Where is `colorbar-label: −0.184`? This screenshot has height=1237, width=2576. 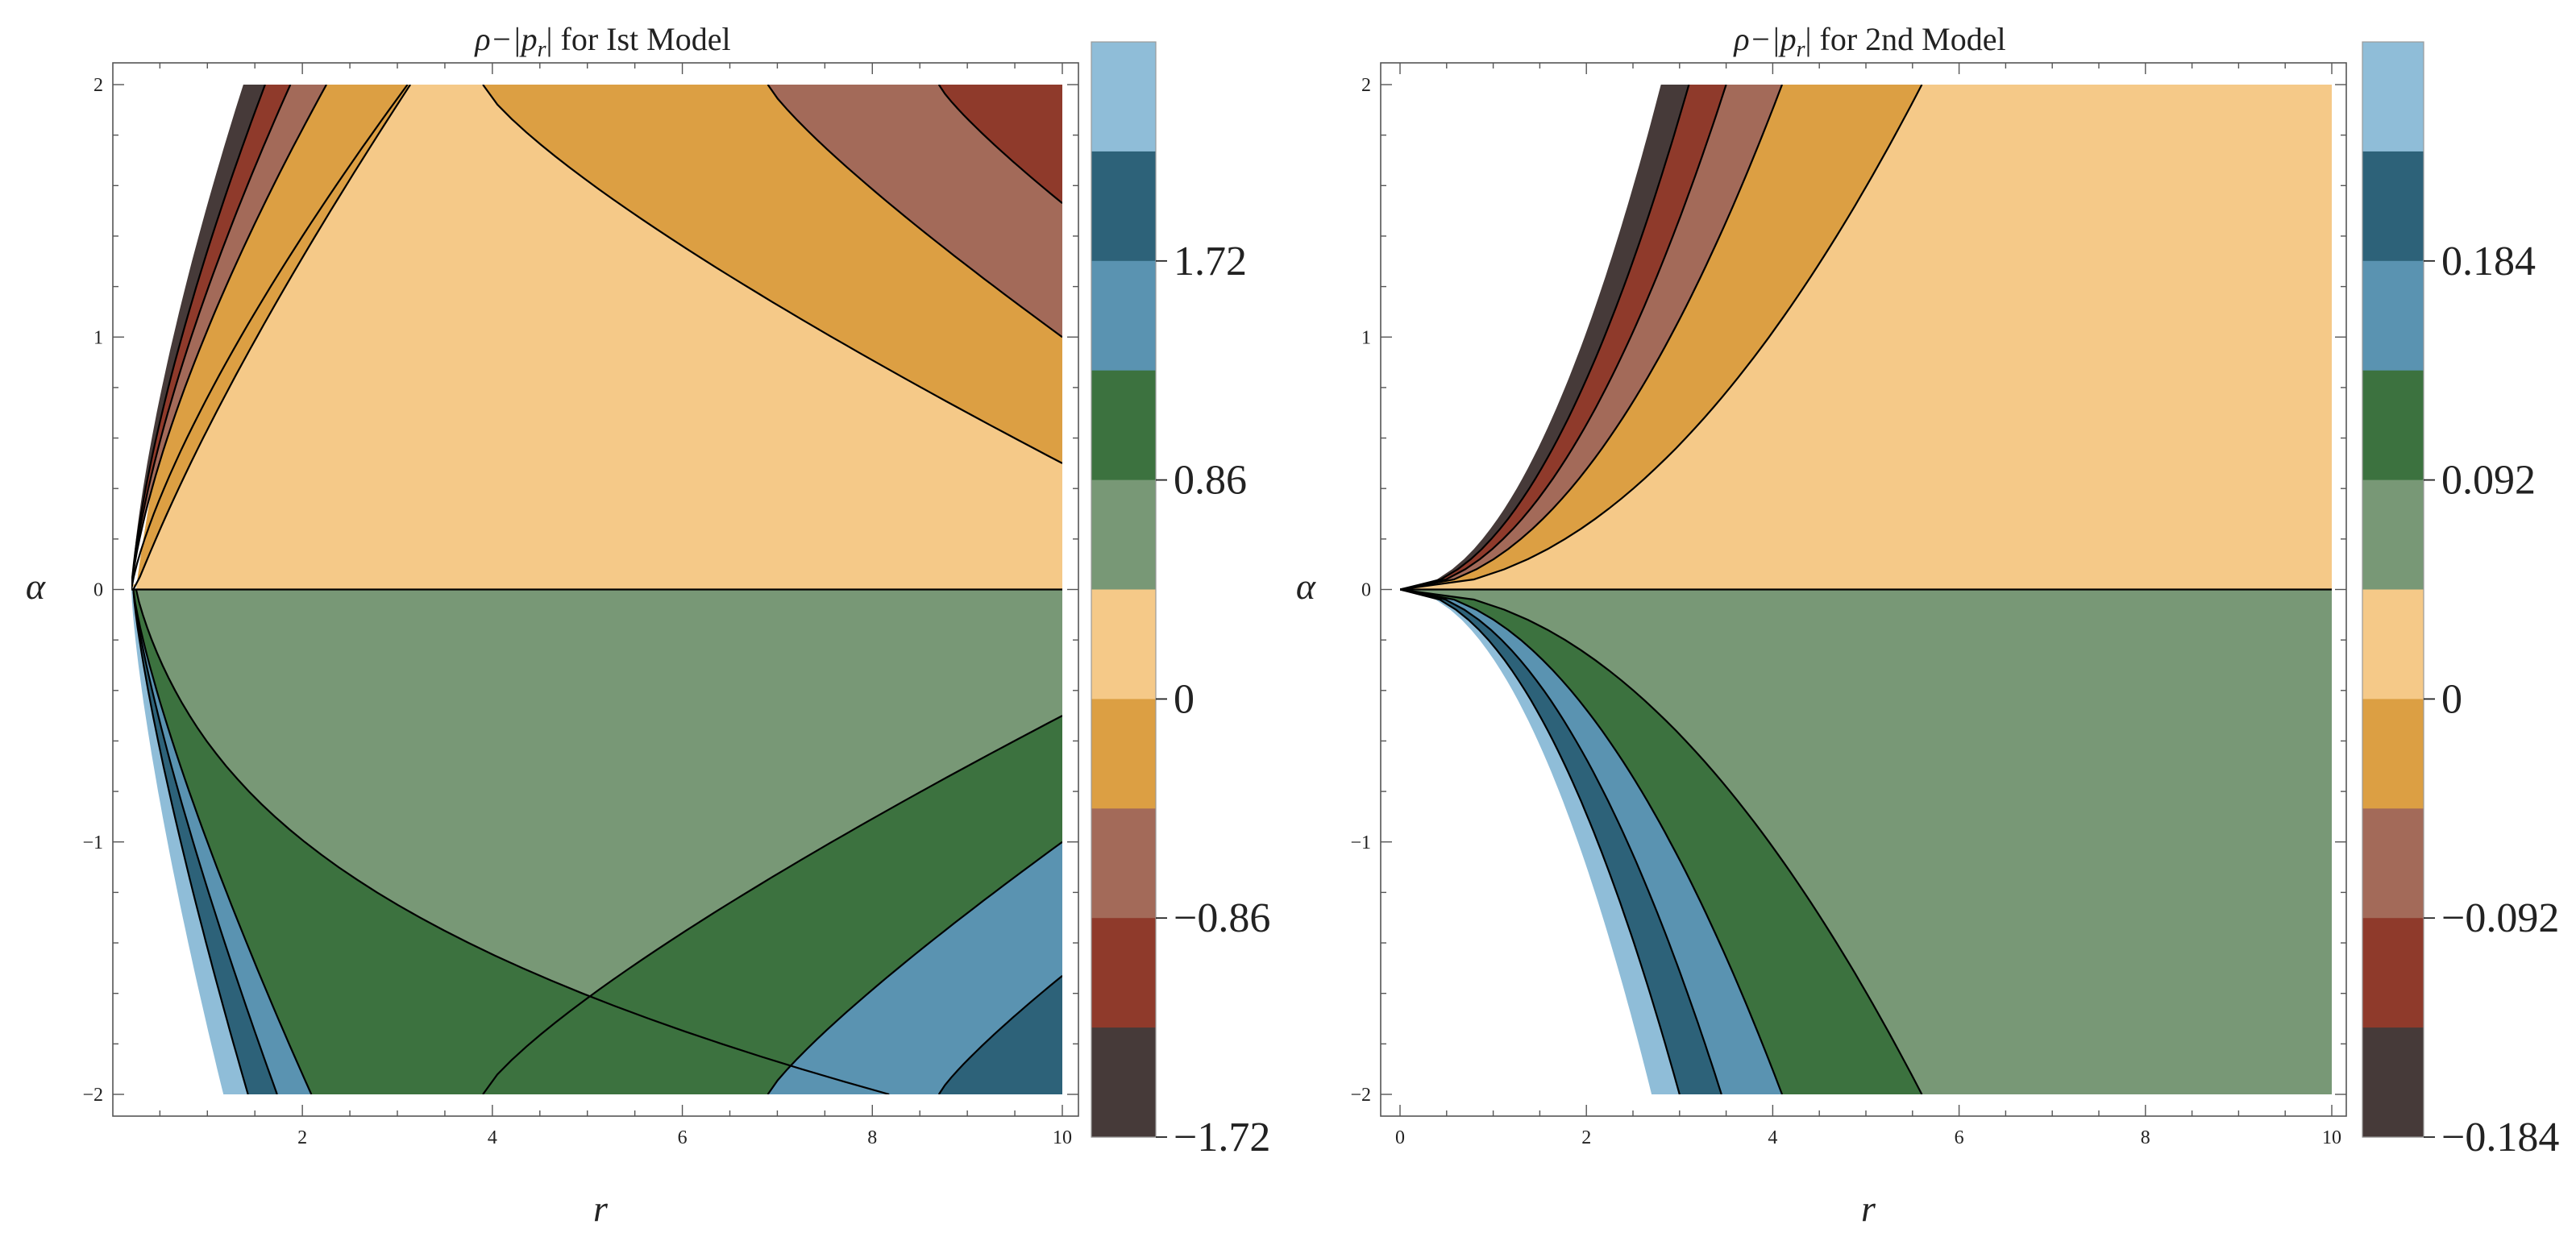 colorbar-label: −0.184 is located at coordinates (2500, 1137).